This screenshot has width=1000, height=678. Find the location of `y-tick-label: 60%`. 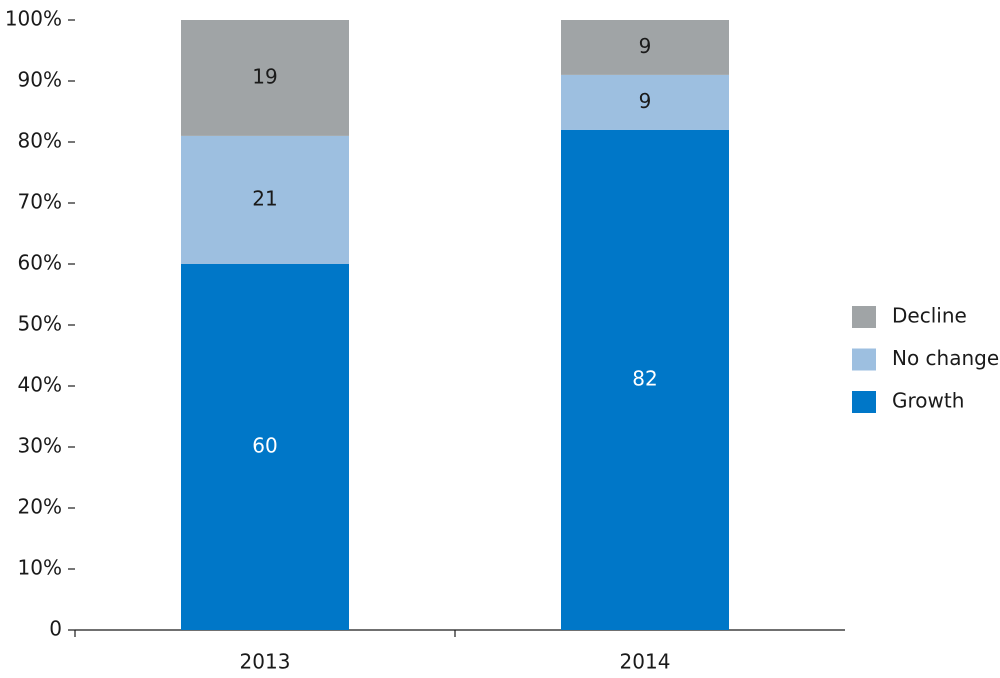

y-tick-label: 60% is located at coordinates (40, 263).